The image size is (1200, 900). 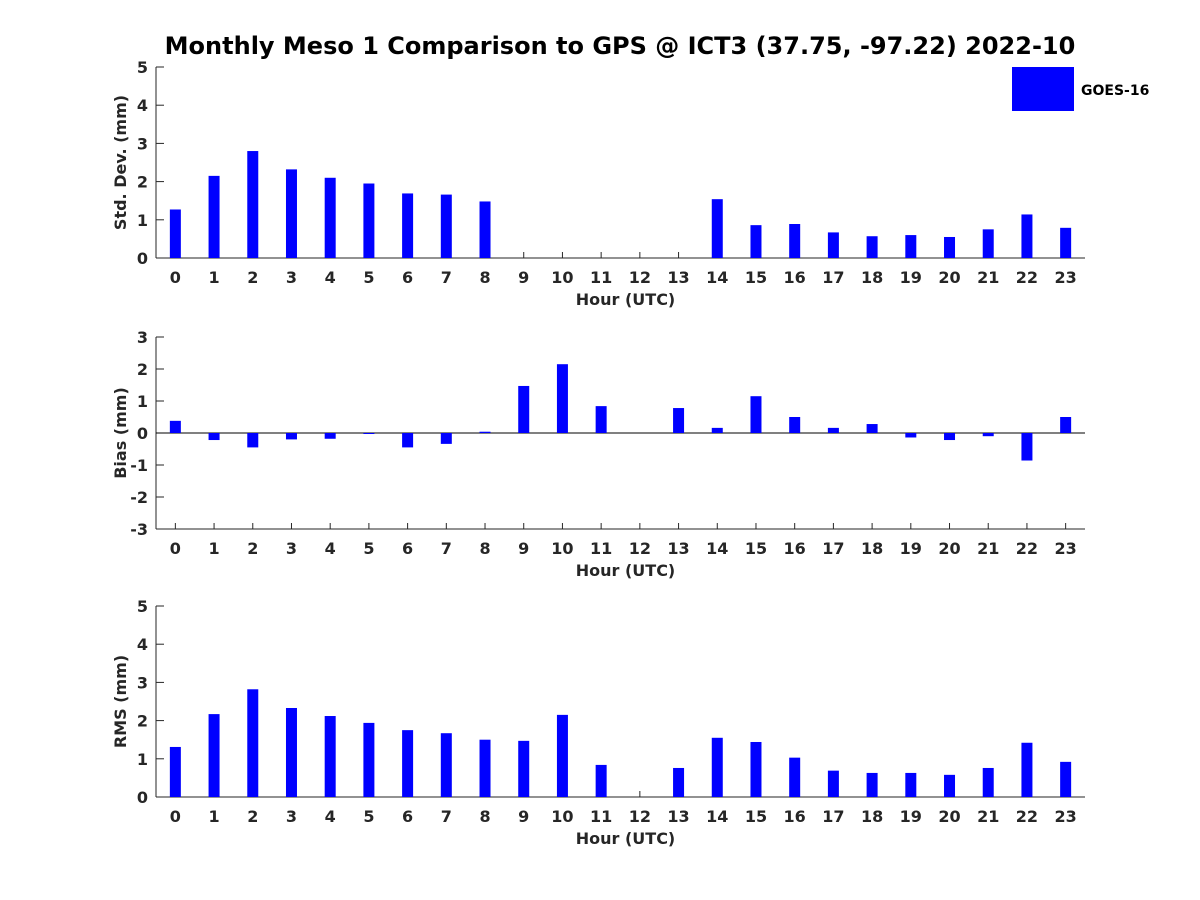 I want to click on std-dev-x-tick-label: 3, so click(x=291, y=277).